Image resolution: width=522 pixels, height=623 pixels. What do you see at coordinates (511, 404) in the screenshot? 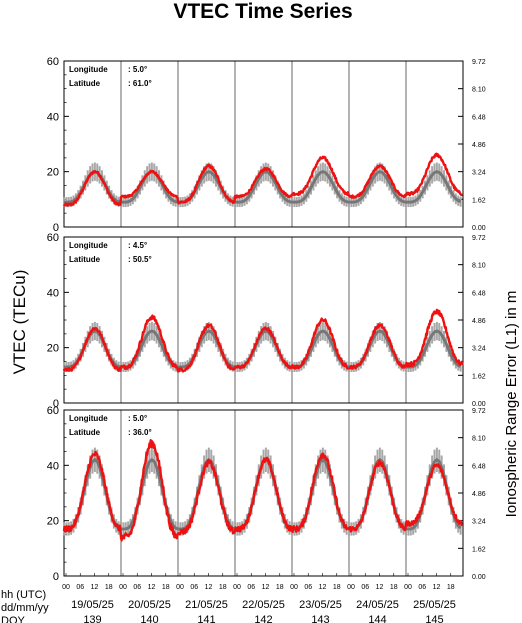
I see `y-axis-label-right: Ionospheric Range Error (L1) in m` at bounding box center [511, 404].